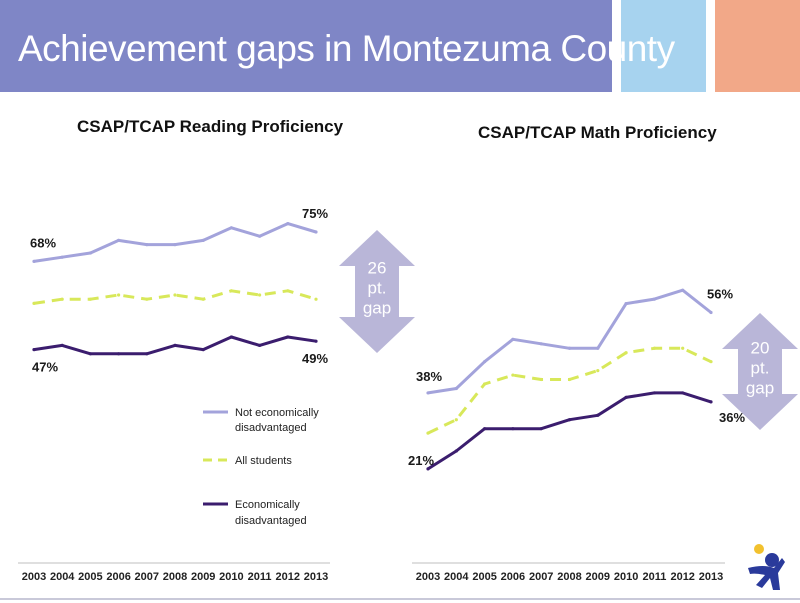  I want to click on legend-disadvantaged-label: disadvantaged, so click(271, 521).